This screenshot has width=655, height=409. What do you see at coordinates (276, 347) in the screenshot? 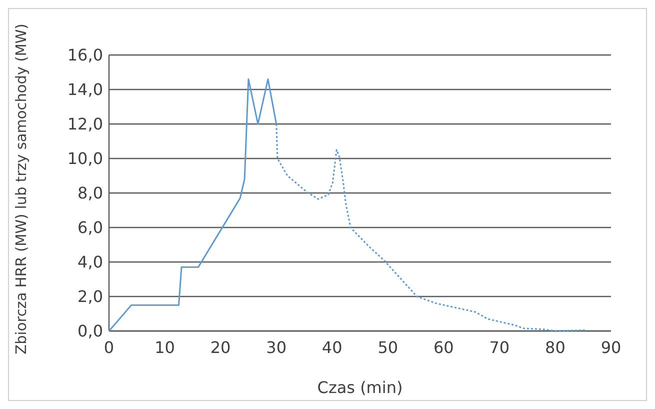
I see `x-tick-label: 30` at bounding box center [276, 347].